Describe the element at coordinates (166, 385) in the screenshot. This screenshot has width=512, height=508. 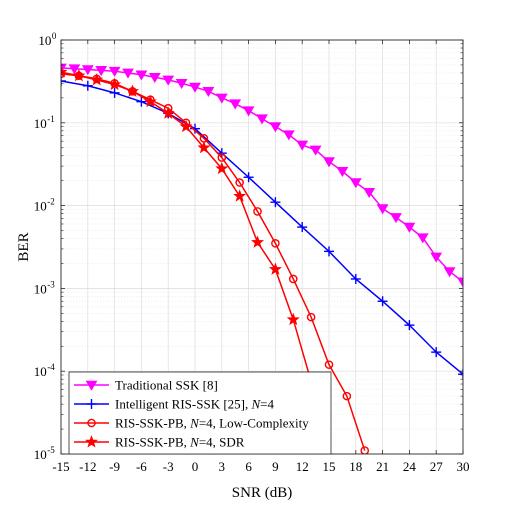
I see `legend-label: Traditional SSK [8]` at that location.